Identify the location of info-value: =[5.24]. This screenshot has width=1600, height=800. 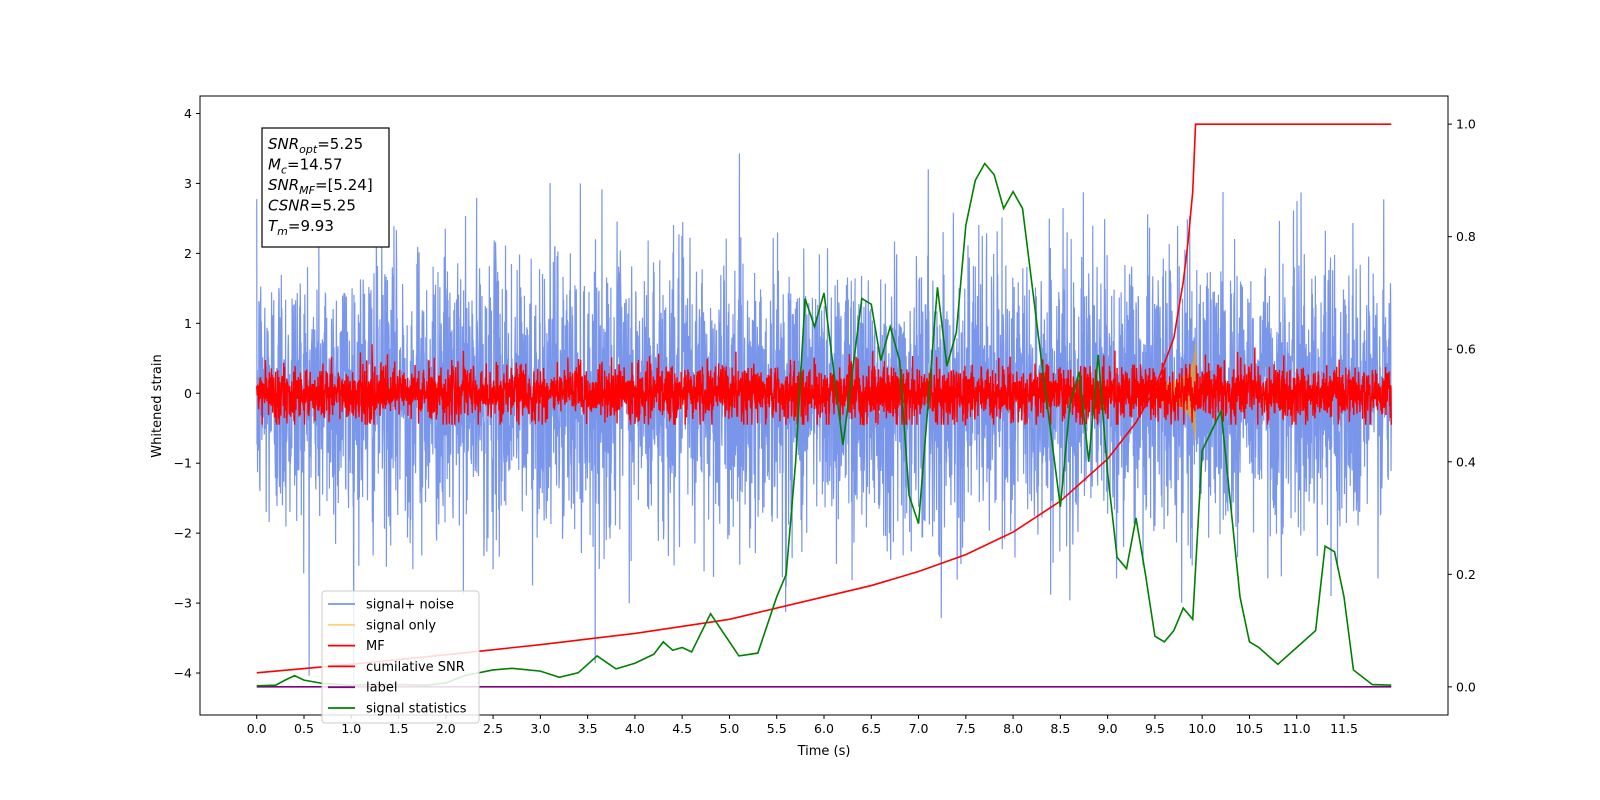
(344, 185).